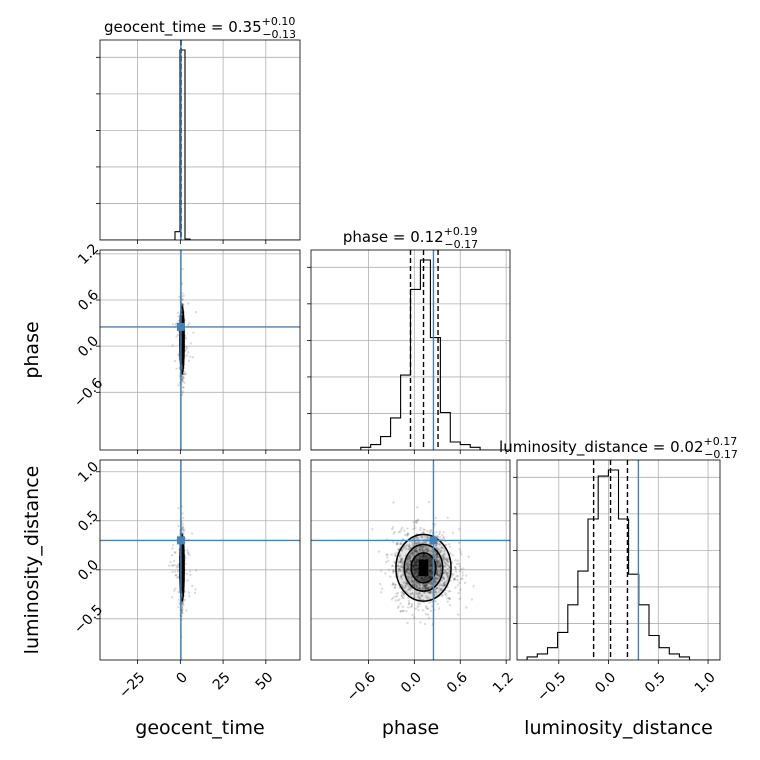  Describe the element at coordinates (200, 560) in the screenshot. I see `panel-frame` at that location.